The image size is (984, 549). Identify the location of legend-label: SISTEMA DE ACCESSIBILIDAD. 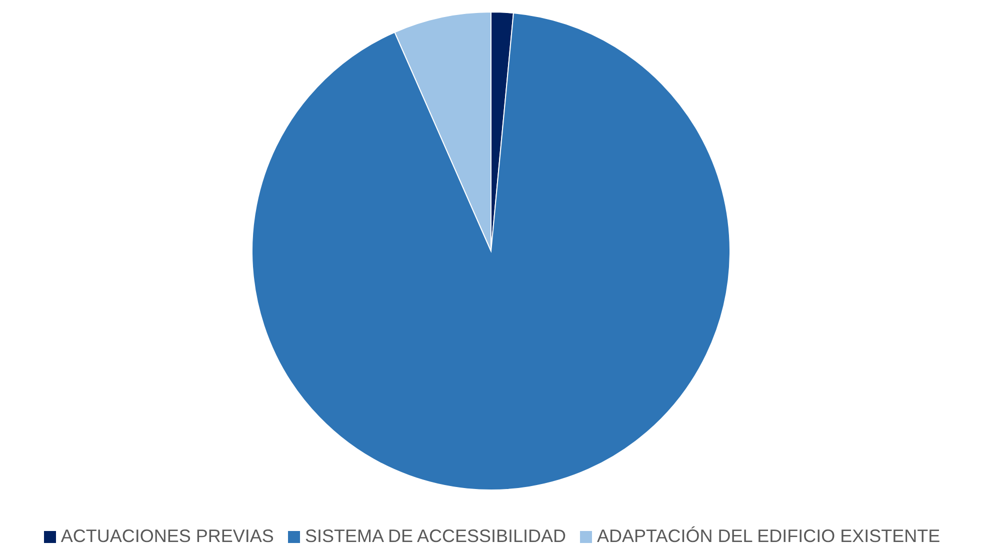
(435, 536).